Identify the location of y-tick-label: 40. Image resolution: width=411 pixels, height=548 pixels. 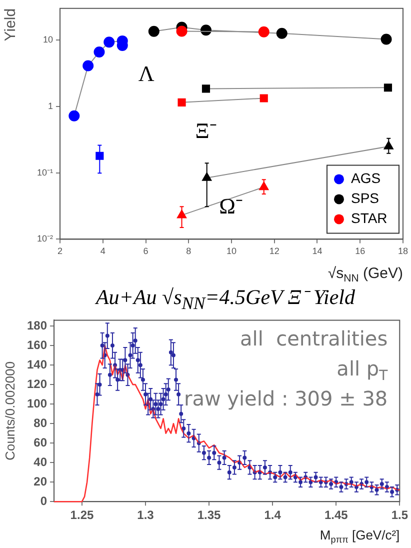
(41, 461).